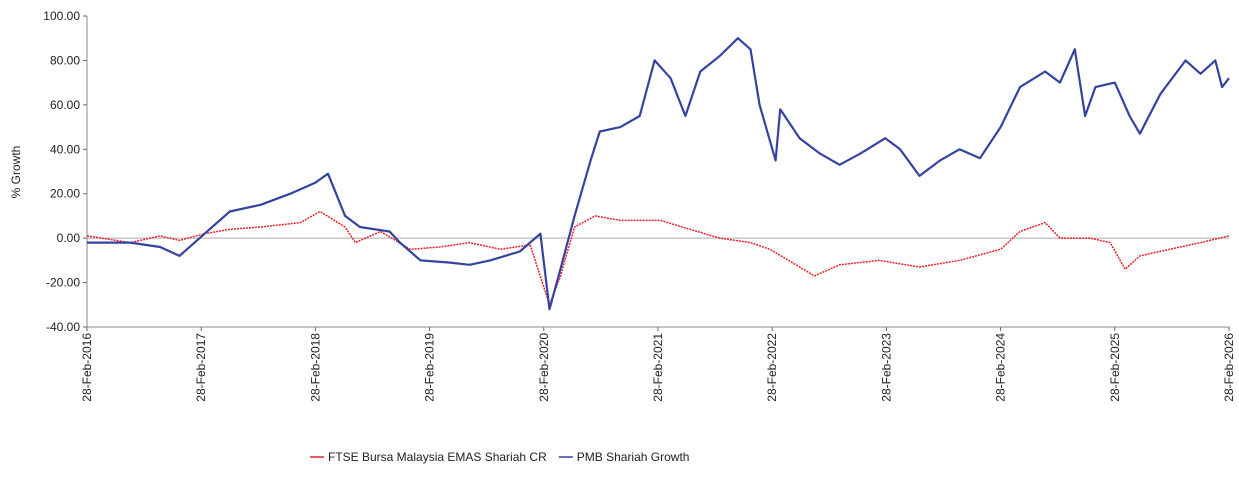  Describe the element at coordinates (437, 457) in the screenshot. I see `legend-label: FTSE Bursa Malaysia EMAS Shariah CR` at that location.